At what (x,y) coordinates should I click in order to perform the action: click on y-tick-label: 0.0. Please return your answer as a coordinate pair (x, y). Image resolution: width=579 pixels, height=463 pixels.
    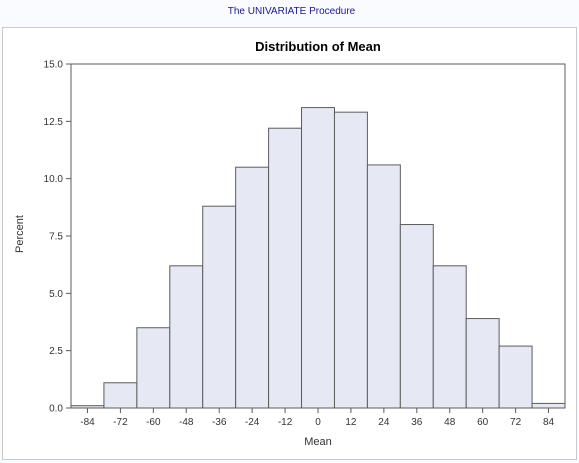
    Looking at the image, I should click on (56, 409).